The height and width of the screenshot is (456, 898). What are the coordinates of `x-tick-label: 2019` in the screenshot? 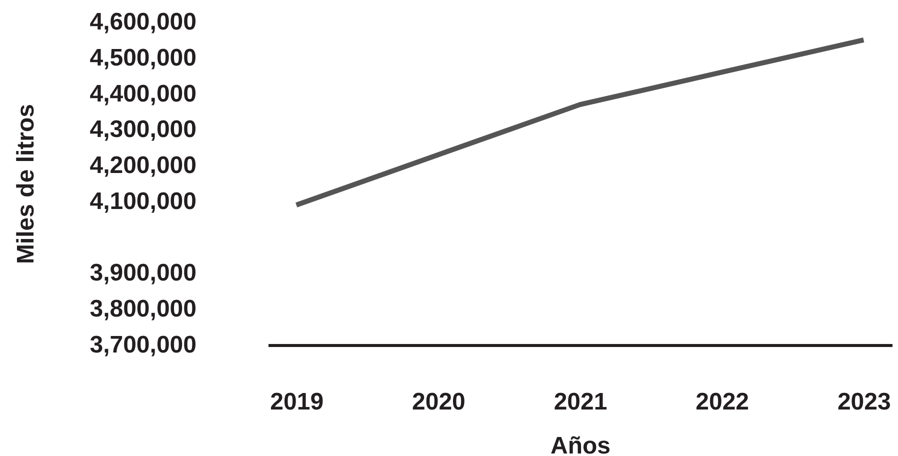 It's located at (297, 402).